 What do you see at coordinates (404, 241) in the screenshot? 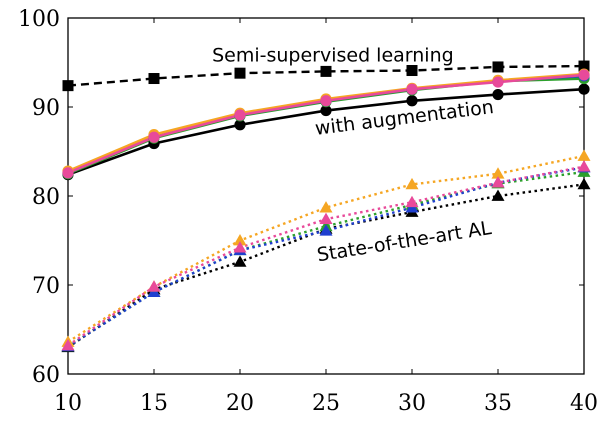
I see `annotation-label: State-of-the-art AL` at bounding box center [404, 241].